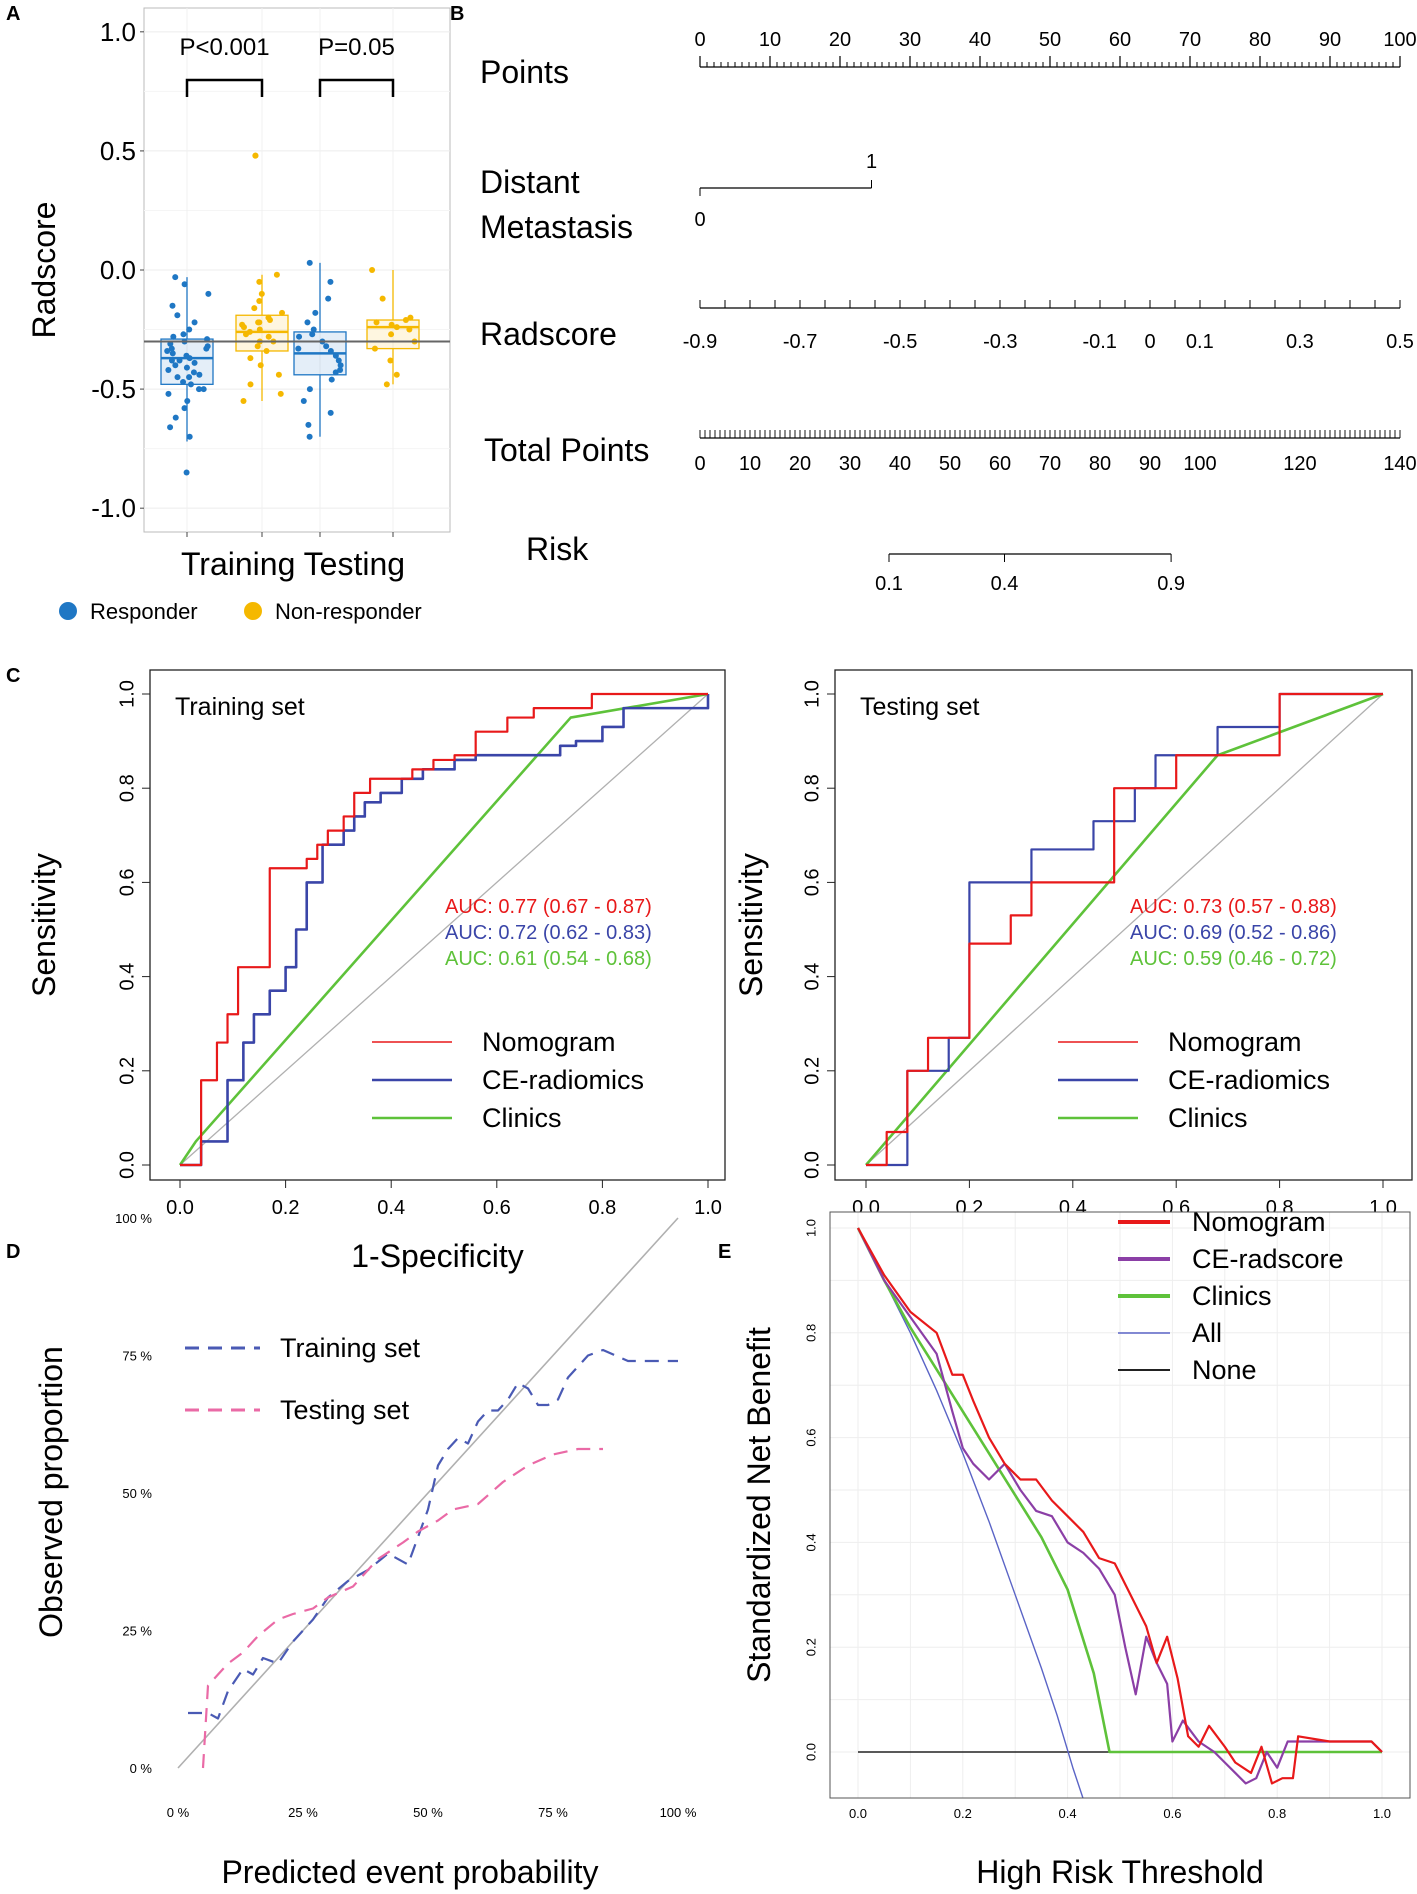 The height and width of the screenshot is (1894, 1417). Describe the element at coordinates (1268, 1259) in the screenshot. I see `legend-label: CE-radscore` at that location.